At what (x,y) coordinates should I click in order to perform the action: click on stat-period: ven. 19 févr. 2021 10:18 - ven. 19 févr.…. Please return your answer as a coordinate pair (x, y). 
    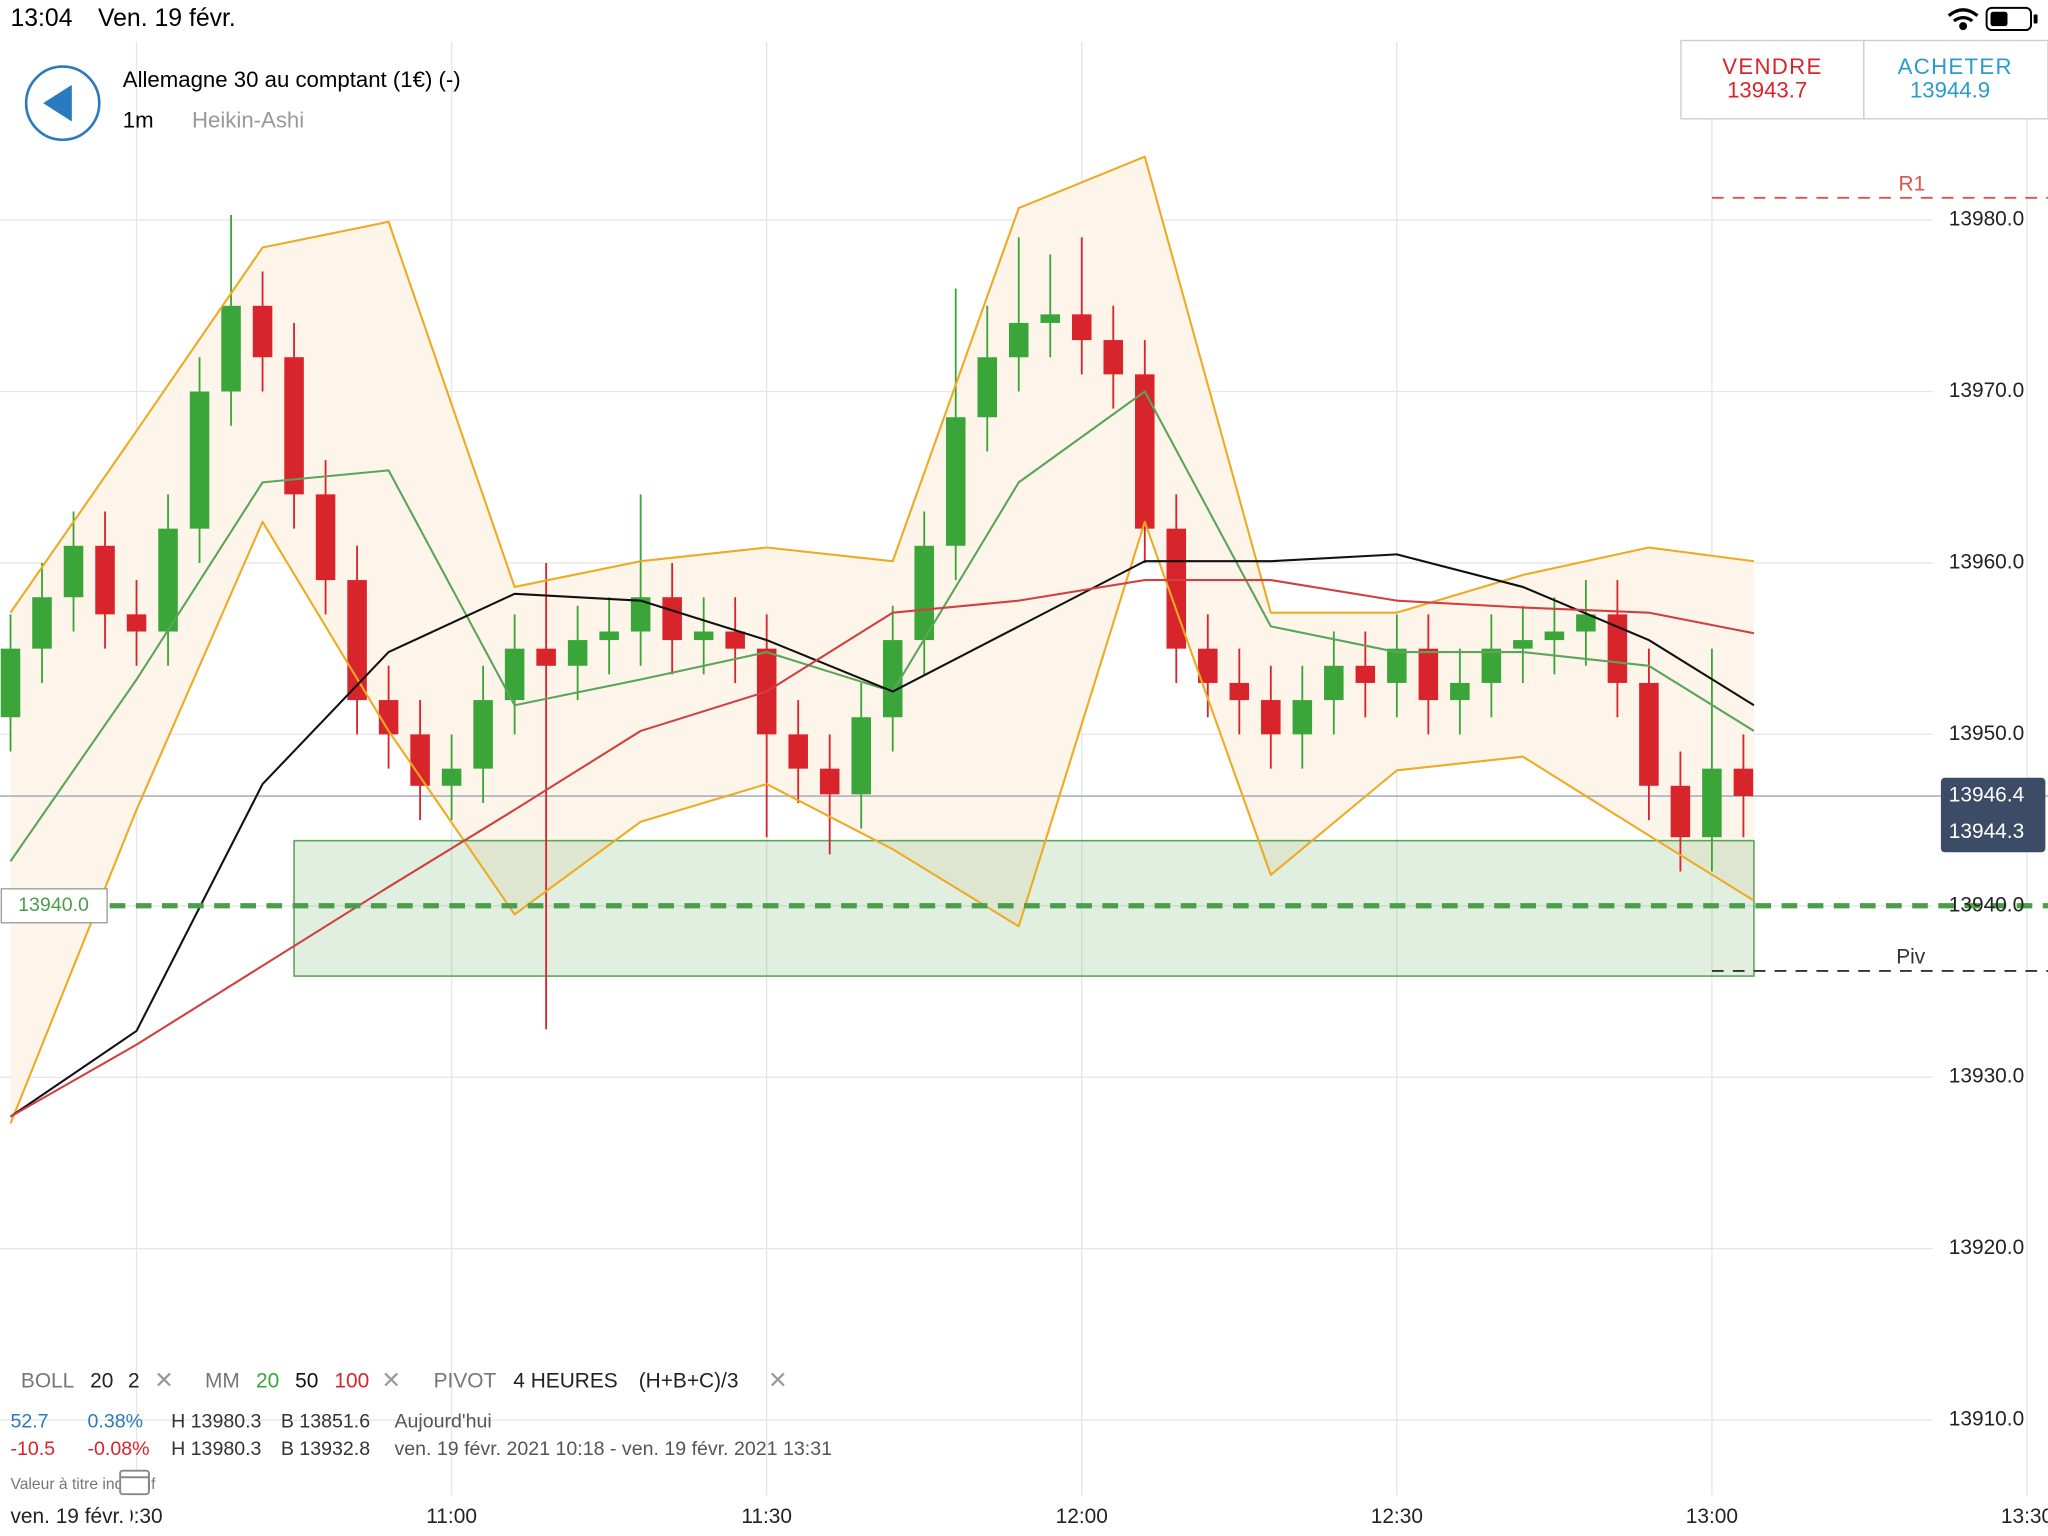
    Looking at the image, I should click on (613, 1449).